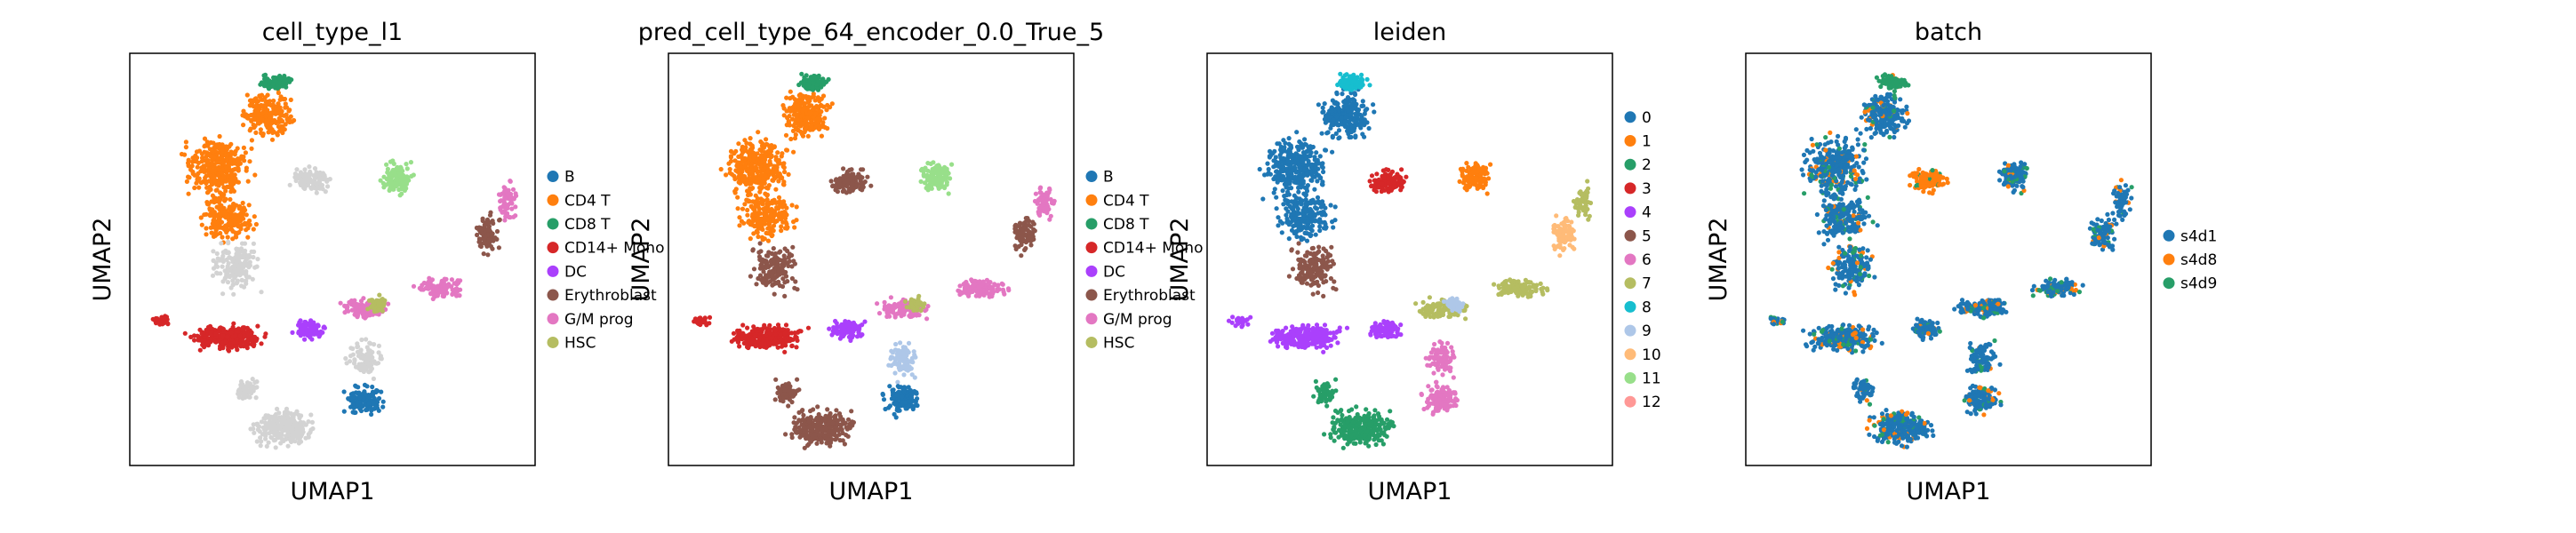  Describe the element at coordinates (333, 491) in the screenshot. I see `x-axis-label: UMAP1` at that location.